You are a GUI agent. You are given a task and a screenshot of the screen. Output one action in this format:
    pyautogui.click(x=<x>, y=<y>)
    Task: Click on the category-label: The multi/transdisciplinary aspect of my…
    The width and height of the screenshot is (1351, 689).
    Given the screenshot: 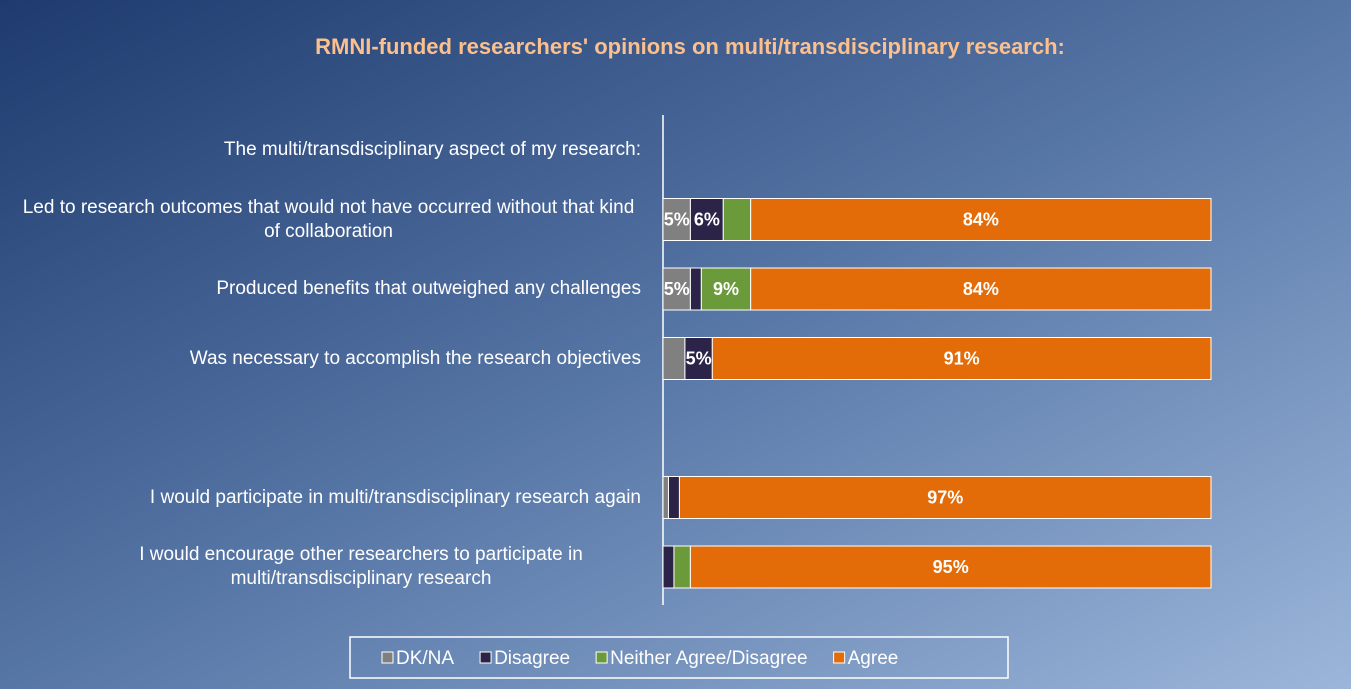 What is the action you would take?
    pyautogui.click(x=432, y=149)
    